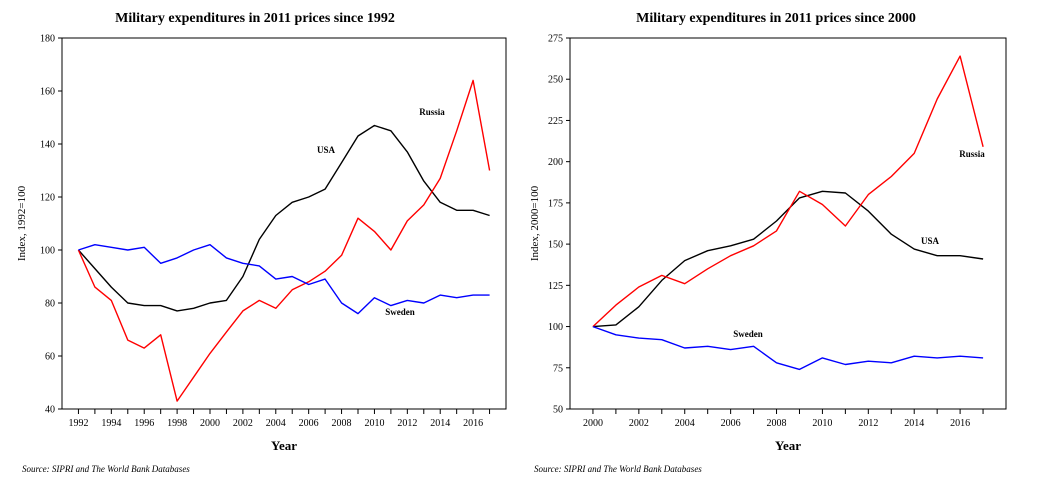 The image size is (1043, 491). Describe the element at coordinates (555, 121) in the screenshot. I see `y-tick-label: 225` at that location.